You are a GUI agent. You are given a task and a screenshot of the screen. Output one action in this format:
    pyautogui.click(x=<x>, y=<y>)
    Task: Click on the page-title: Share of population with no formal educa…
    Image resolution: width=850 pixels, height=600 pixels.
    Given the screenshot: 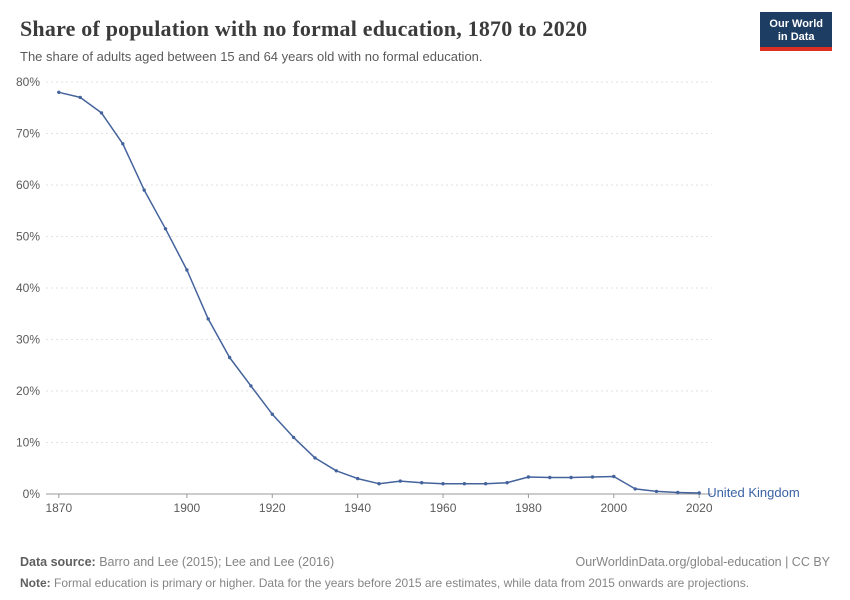 What is the action you would take?
    pyautogui.click(x=304, y=28)
    